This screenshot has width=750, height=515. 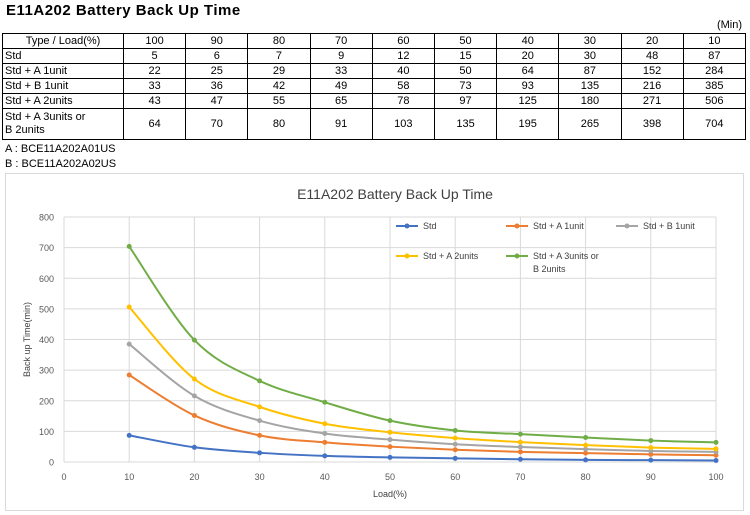 What do you see at coordinates (279, 101) in the screenshot?
I see `table-cell: 55` at bounding box center [279, 101].